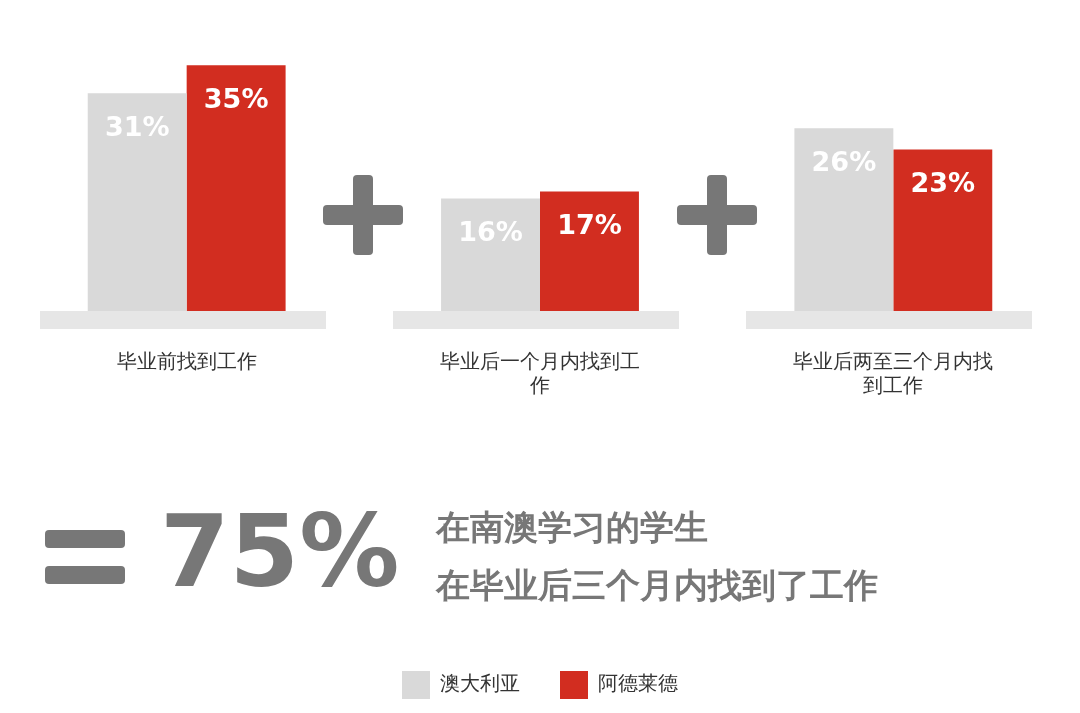 The width and height of the screenshot is (1080, 713). What do you see at coordinates (893, 373) in the screenshot?
I see `x-tick-label: 毕业后两至三个月内找到工作` at bounding box center [893, 373].